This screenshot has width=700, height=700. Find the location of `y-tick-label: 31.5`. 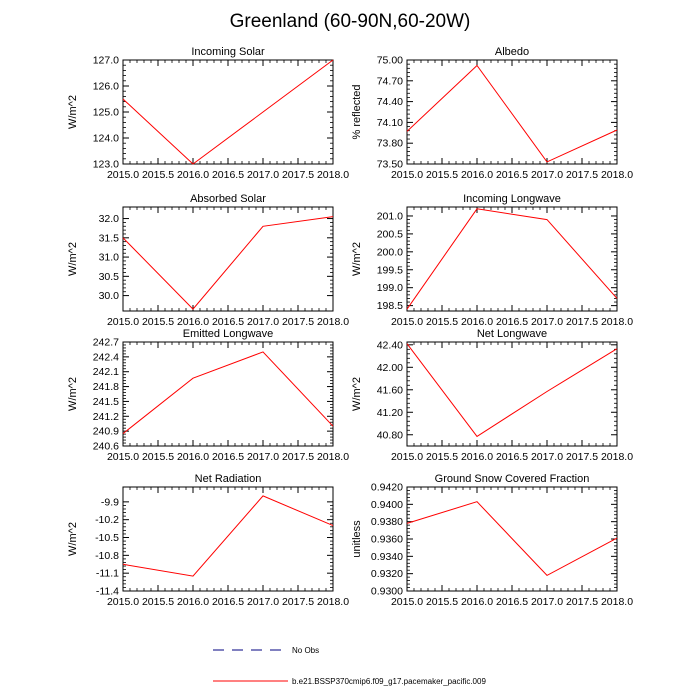

y-tick-label: 31.5 is located at coordinates (109, 238).